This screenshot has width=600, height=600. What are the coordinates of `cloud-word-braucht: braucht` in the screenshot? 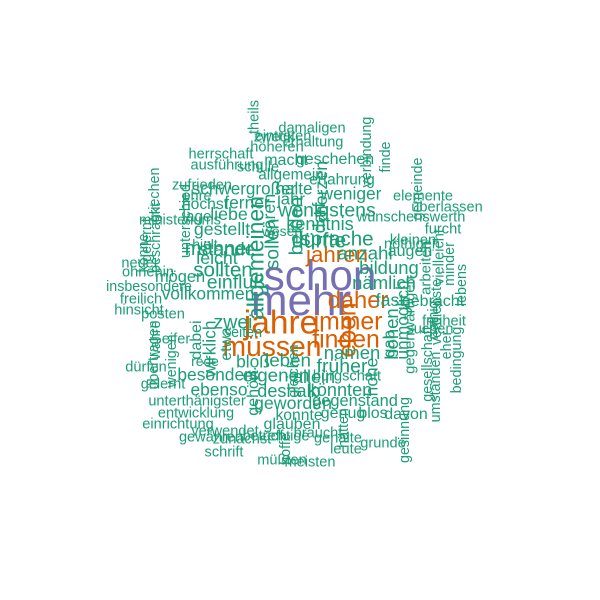 It's located at (318, 433).